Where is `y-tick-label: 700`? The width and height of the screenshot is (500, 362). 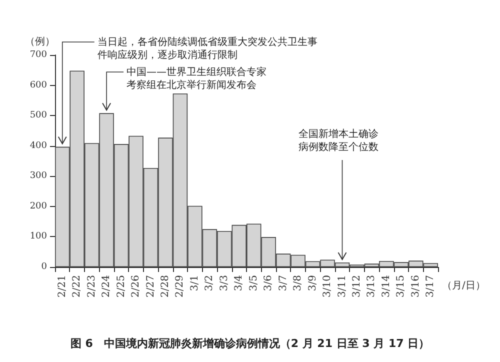 y-tick-label: 700 is located at coordinates (39, 55).